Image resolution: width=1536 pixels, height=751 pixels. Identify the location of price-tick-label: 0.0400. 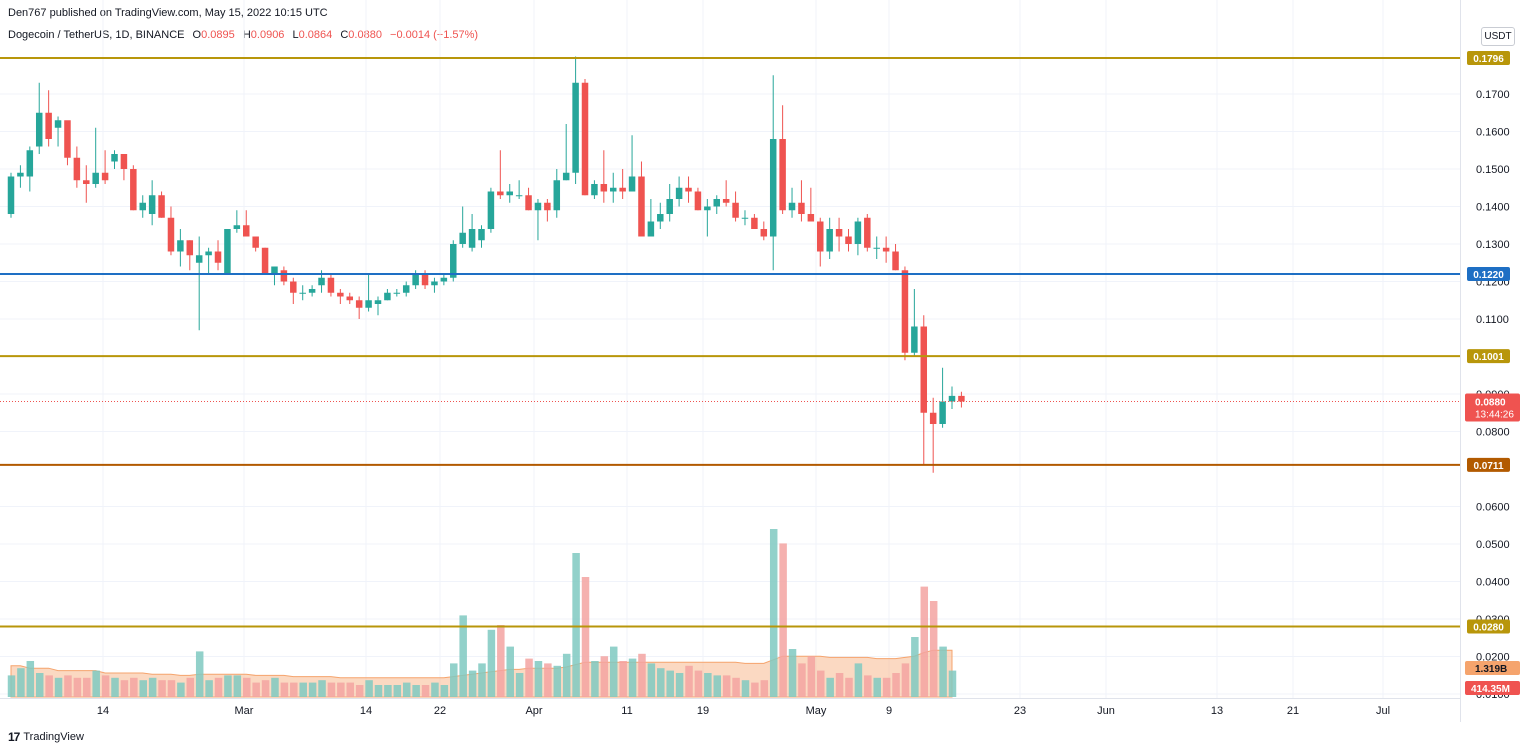
(1493, 583).